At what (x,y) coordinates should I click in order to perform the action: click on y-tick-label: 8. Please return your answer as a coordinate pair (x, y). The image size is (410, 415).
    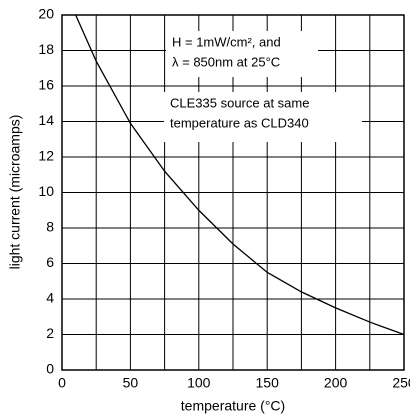
    Looking at the image, I should click on (50, 227).